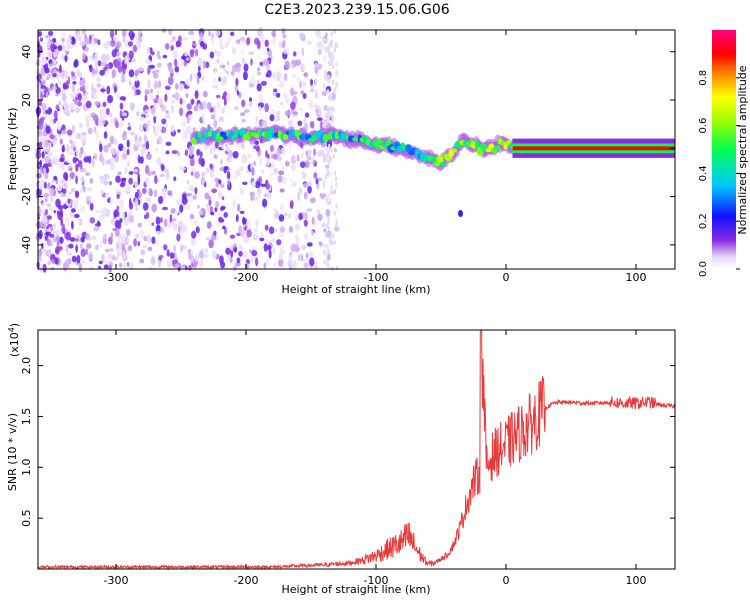 The width and height of the screenshot is (750, 600). What do you see at coordinates (636, 277) in the screenshot?
I see `x-tick-label: 100` at bounding box center [636, 277].